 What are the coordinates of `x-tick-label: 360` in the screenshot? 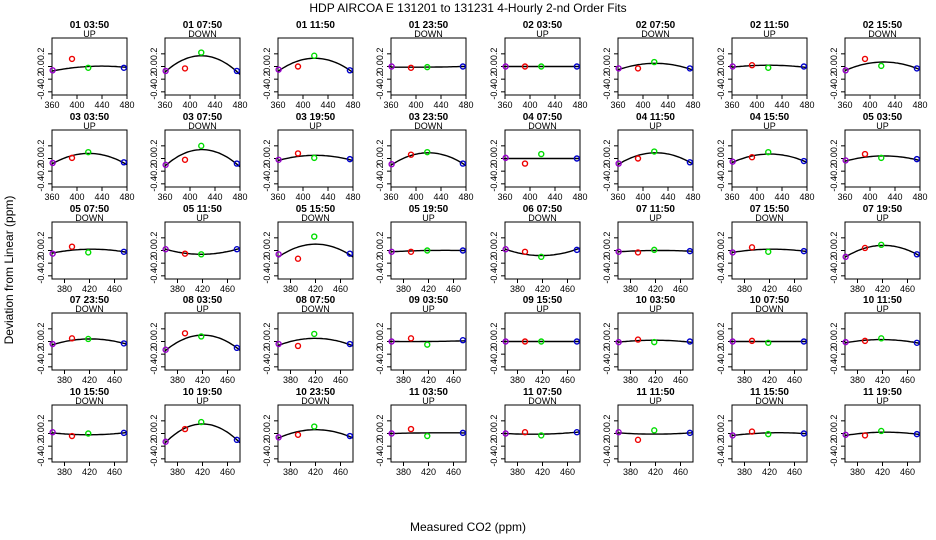 It's located at (504, 197).